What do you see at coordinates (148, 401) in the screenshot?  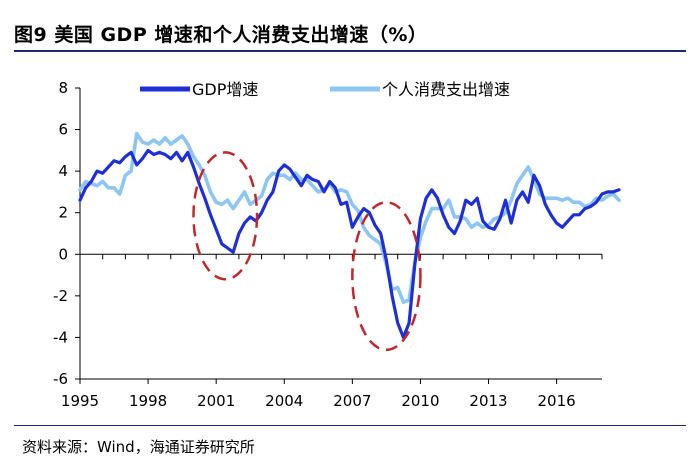 I see `x-tick-label: 1998` at bounding box center [148, 401].